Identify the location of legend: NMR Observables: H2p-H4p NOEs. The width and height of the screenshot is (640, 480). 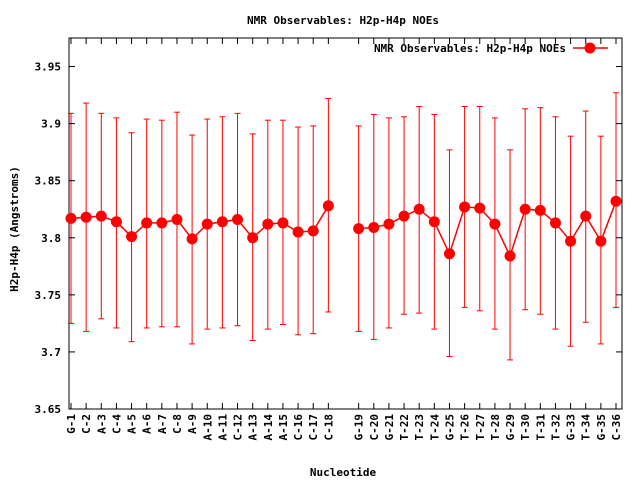
(491, 48).